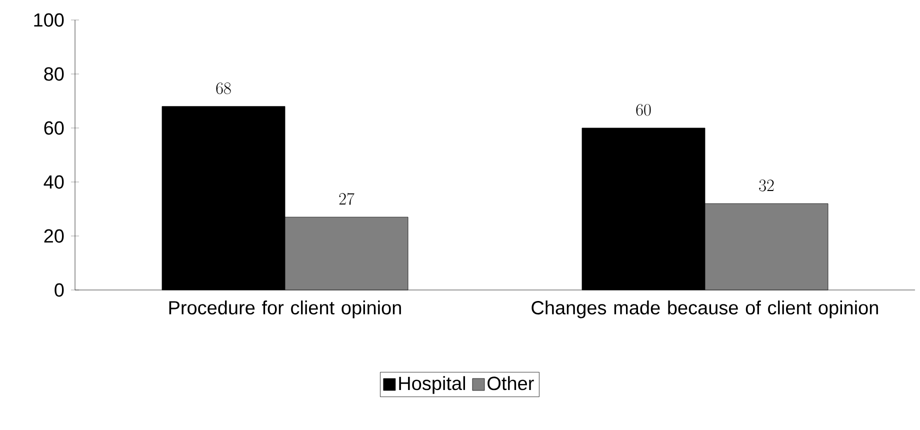  I want to click on x-tick-label: Changes made because of client opinion, so click(705, 309).